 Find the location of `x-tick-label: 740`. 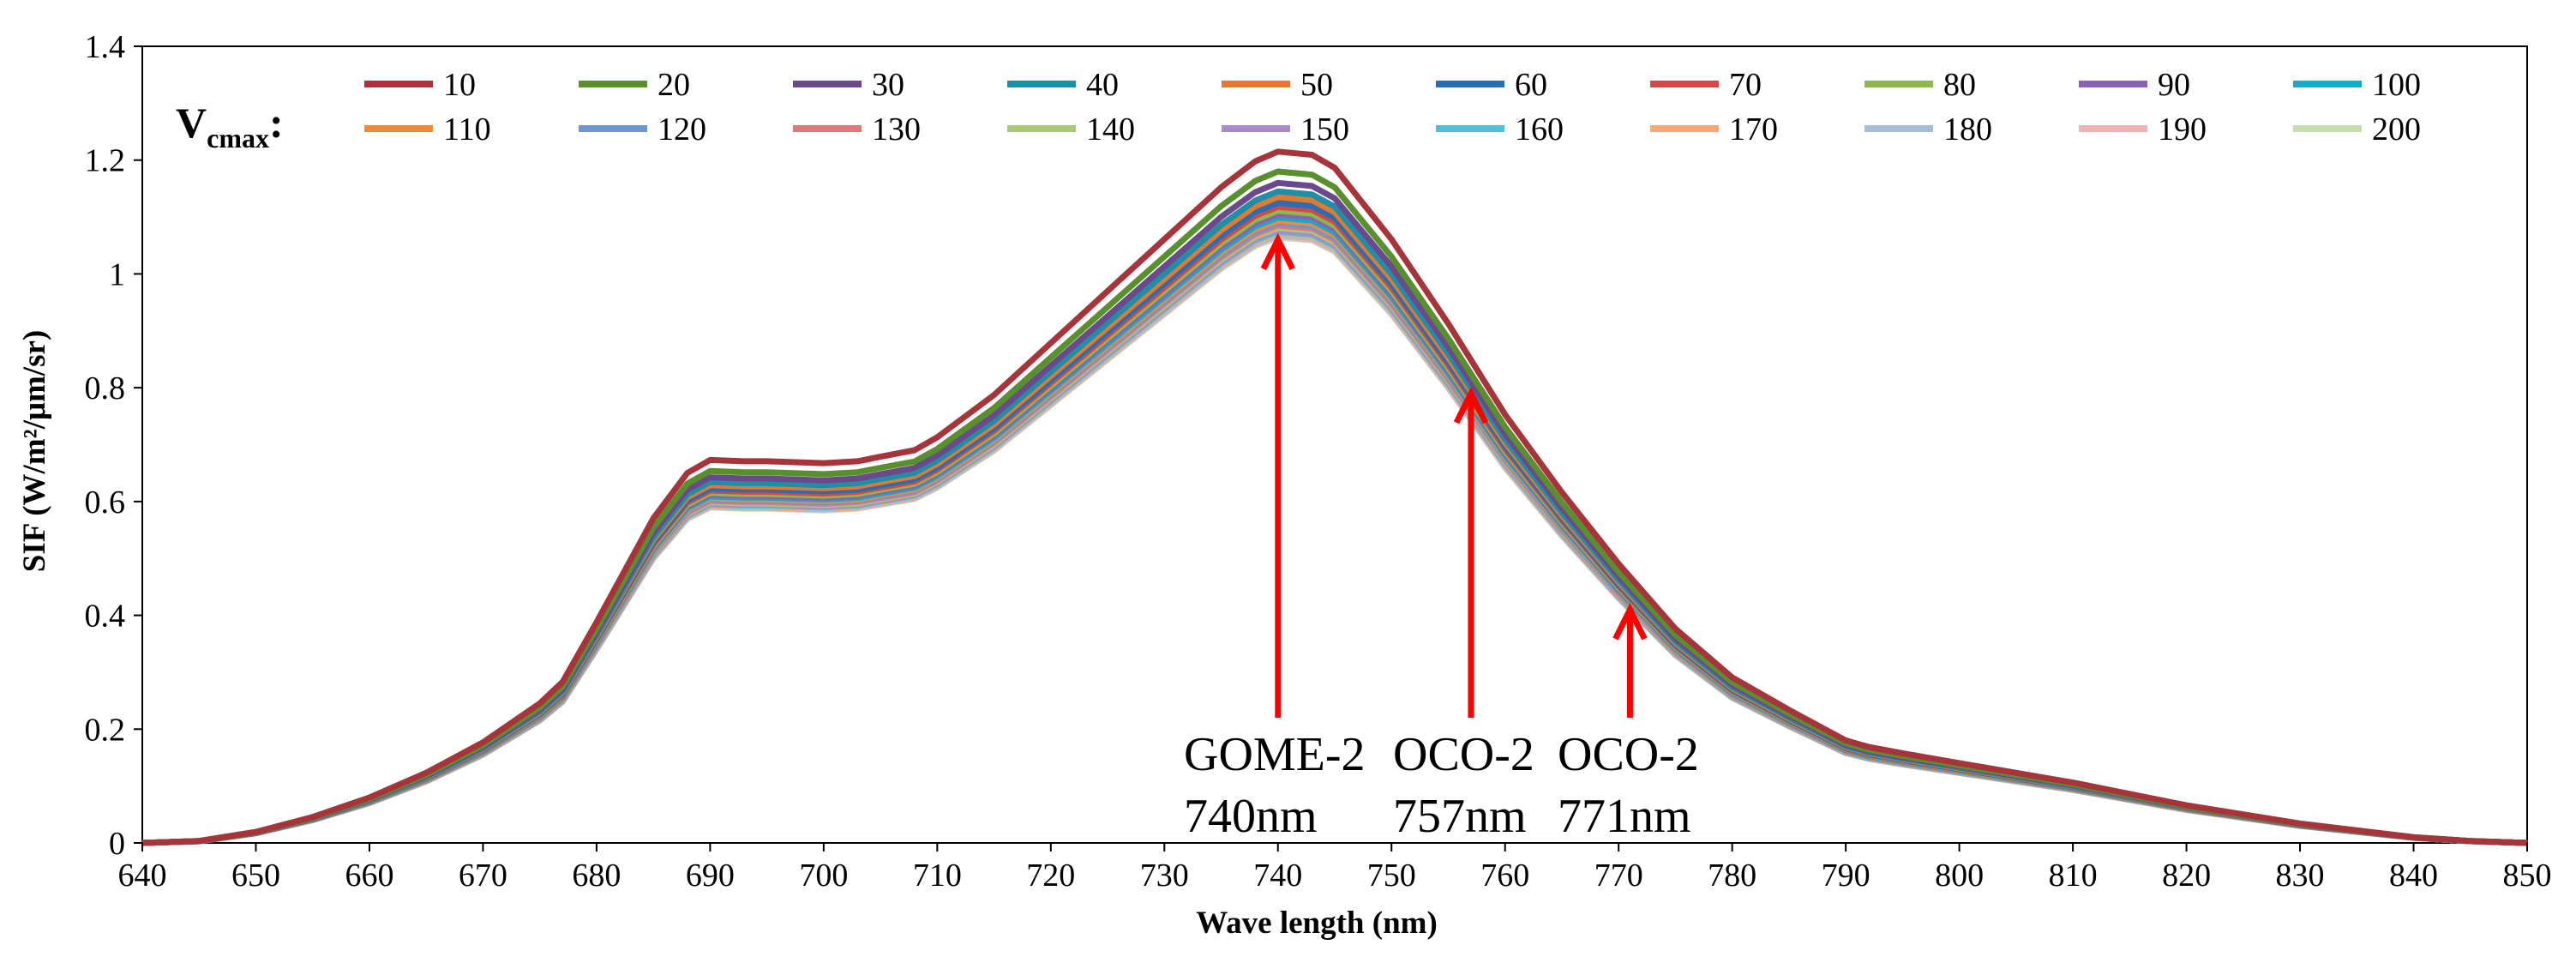

x-tick-label: 740 is located at coordinates (1277, 876).